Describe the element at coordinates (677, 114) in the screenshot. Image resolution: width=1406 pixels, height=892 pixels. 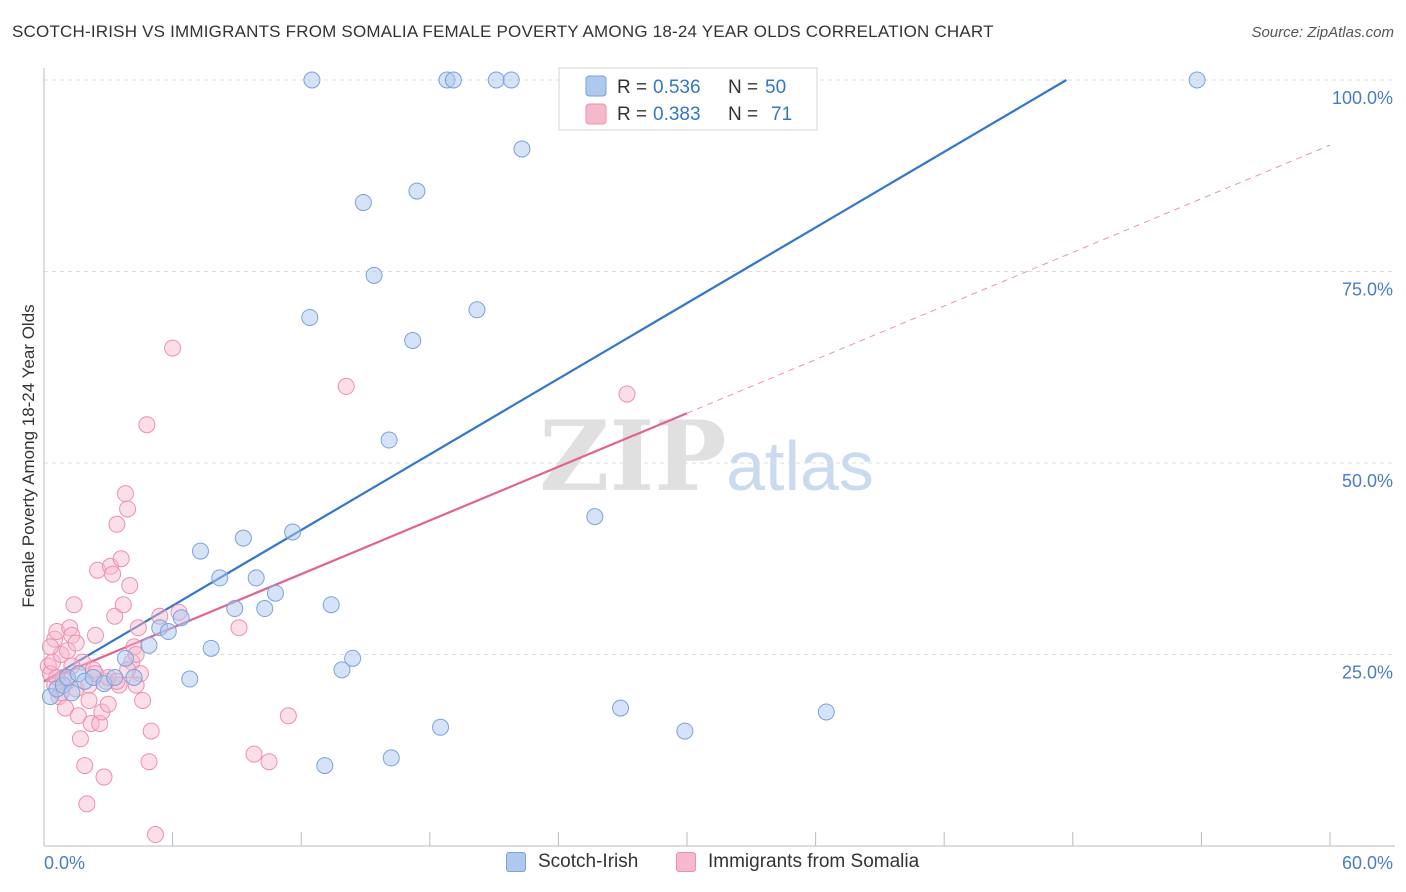
I see `legend-r-value-2: 0.383` at that location.